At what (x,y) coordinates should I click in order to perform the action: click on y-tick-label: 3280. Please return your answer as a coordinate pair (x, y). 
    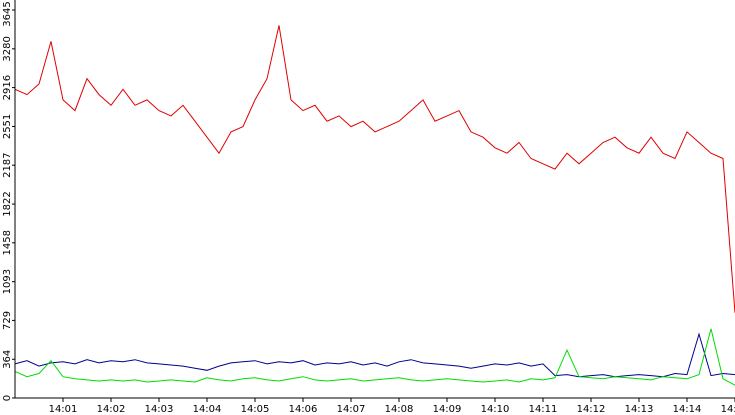
    Looking at the image, I should click on (7, 48).